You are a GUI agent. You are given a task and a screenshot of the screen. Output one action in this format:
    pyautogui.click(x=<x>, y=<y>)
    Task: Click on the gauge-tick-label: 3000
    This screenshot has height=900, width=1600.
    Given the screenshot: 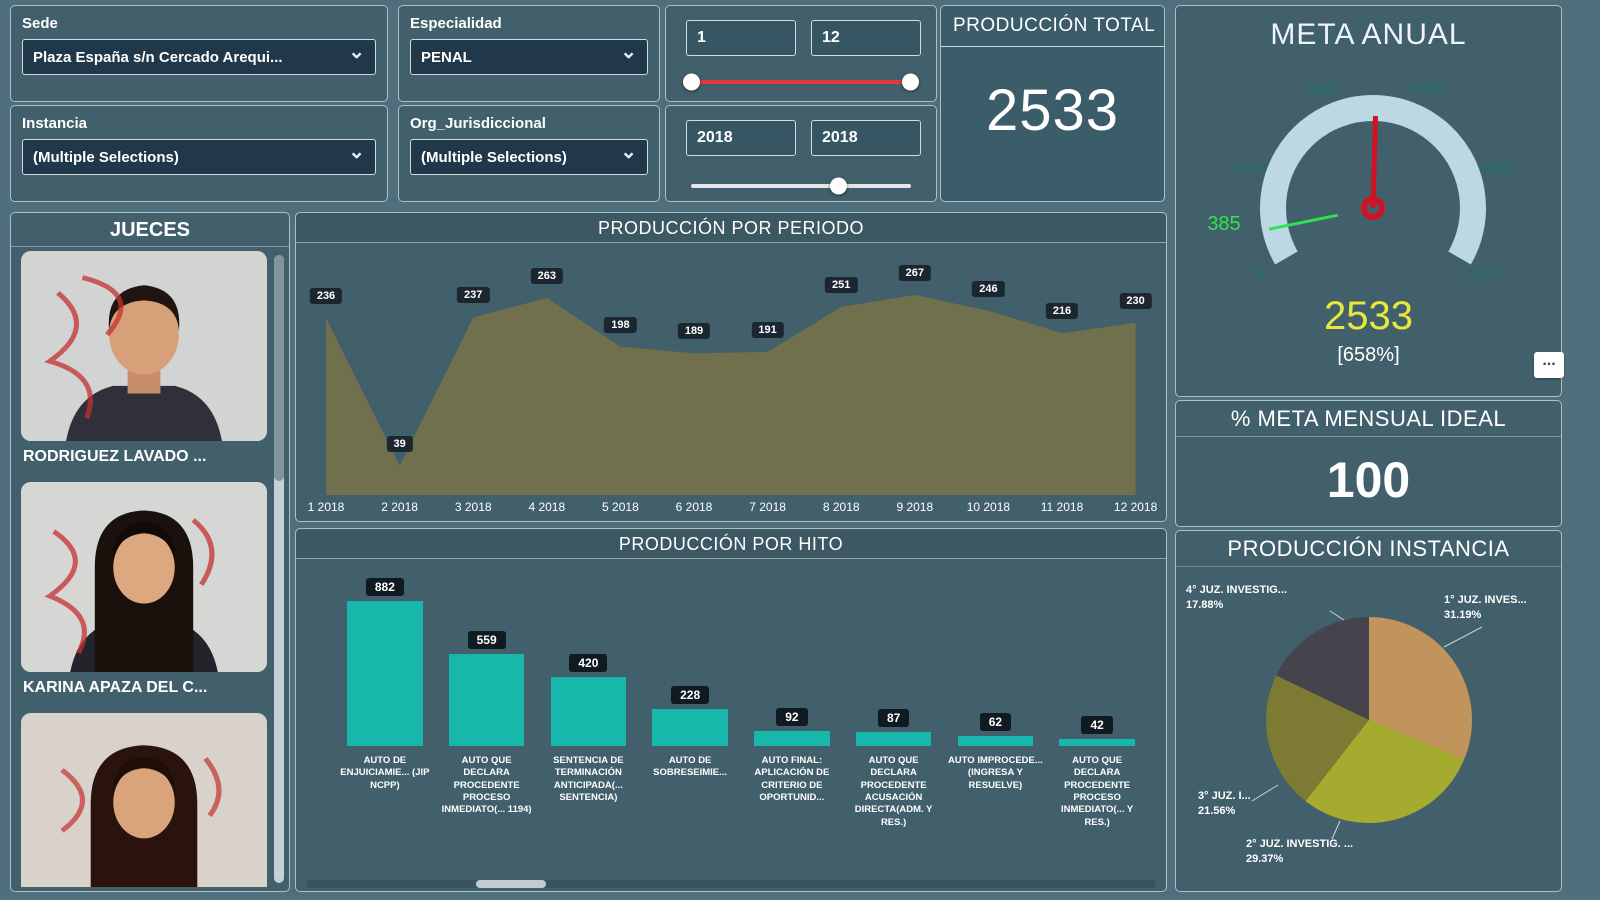 What is the action you would take?
    pyautogui.click(x=1425, y=89)
    